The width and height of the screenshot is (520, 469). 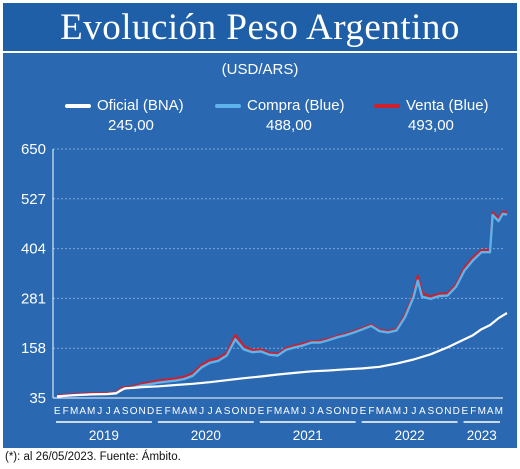 I want to click on y-tick-label: 158, so click(x=33, y=348).